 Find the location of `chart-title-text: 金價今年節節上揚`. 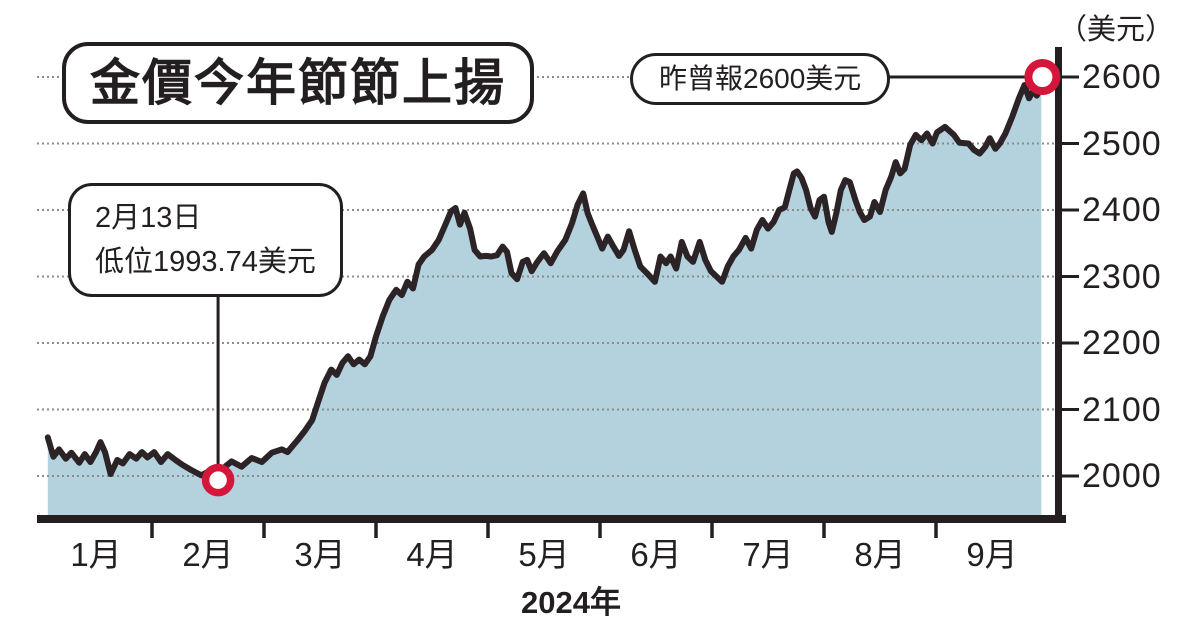

chart-title-text: 金價今年節節上揚 is located at coordinates (298, 83).